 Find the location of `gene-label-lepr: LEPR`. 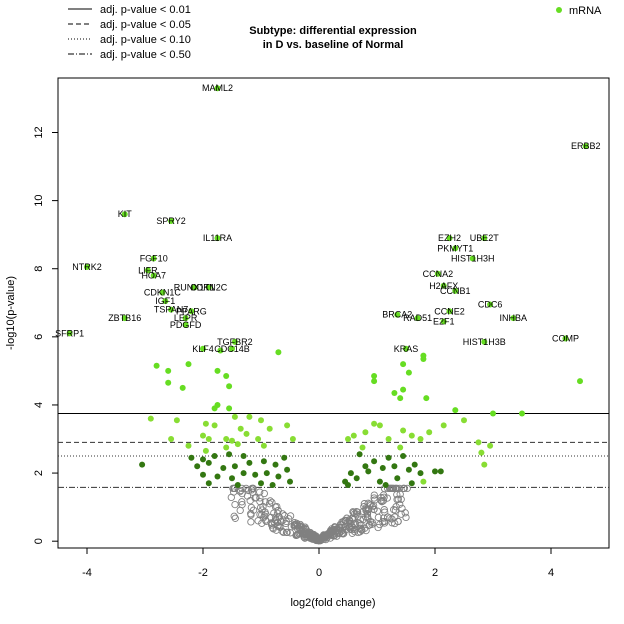

gene-label-lepr: LEPR is located at coordinates (186, 318).